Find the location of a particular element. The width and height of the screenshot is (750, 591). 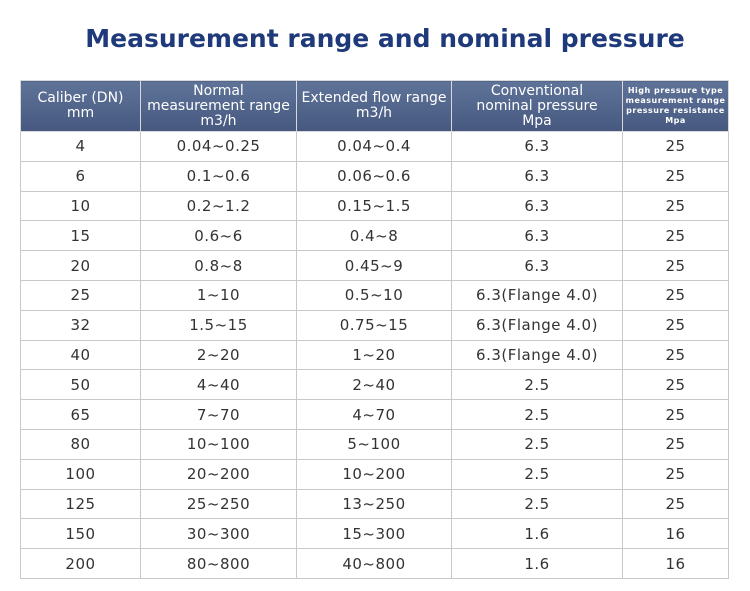

table-row: 125 25~250 13~250 2.5 25 is located at coordinates (374, 504).